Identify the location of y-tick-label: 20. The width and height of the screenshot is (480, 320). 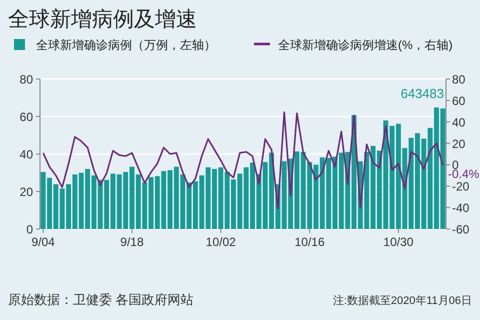
(27, 192).